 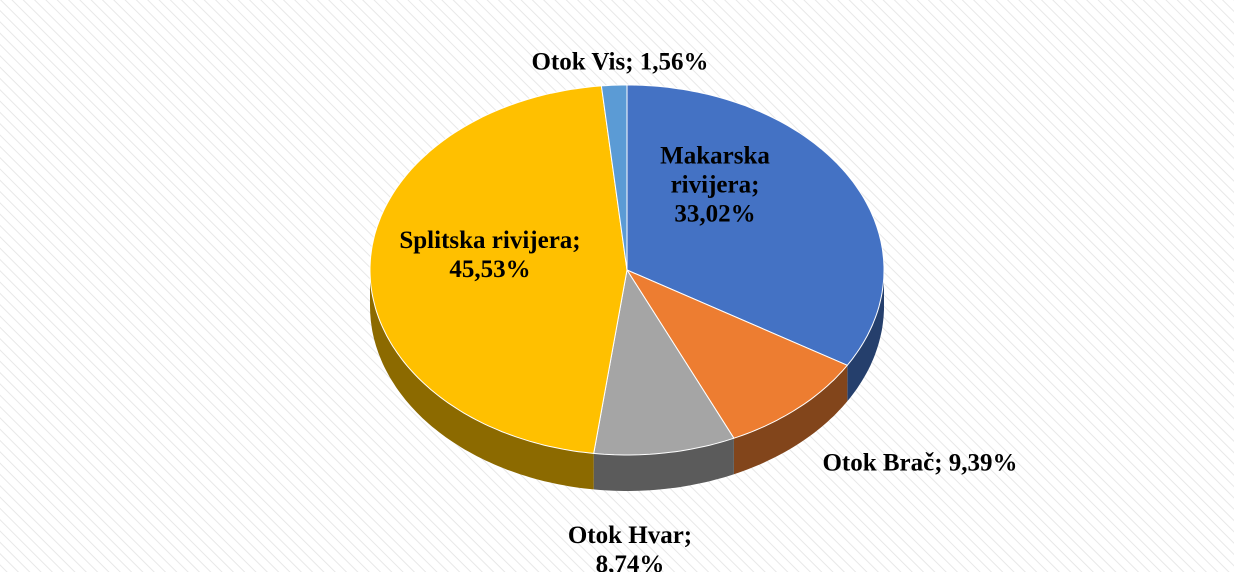 What do you see at coordinates (490, 255) in the screenshot?
I see `data-label: Splitska rivijera; 45,53%` at bounding box center [490, 255].